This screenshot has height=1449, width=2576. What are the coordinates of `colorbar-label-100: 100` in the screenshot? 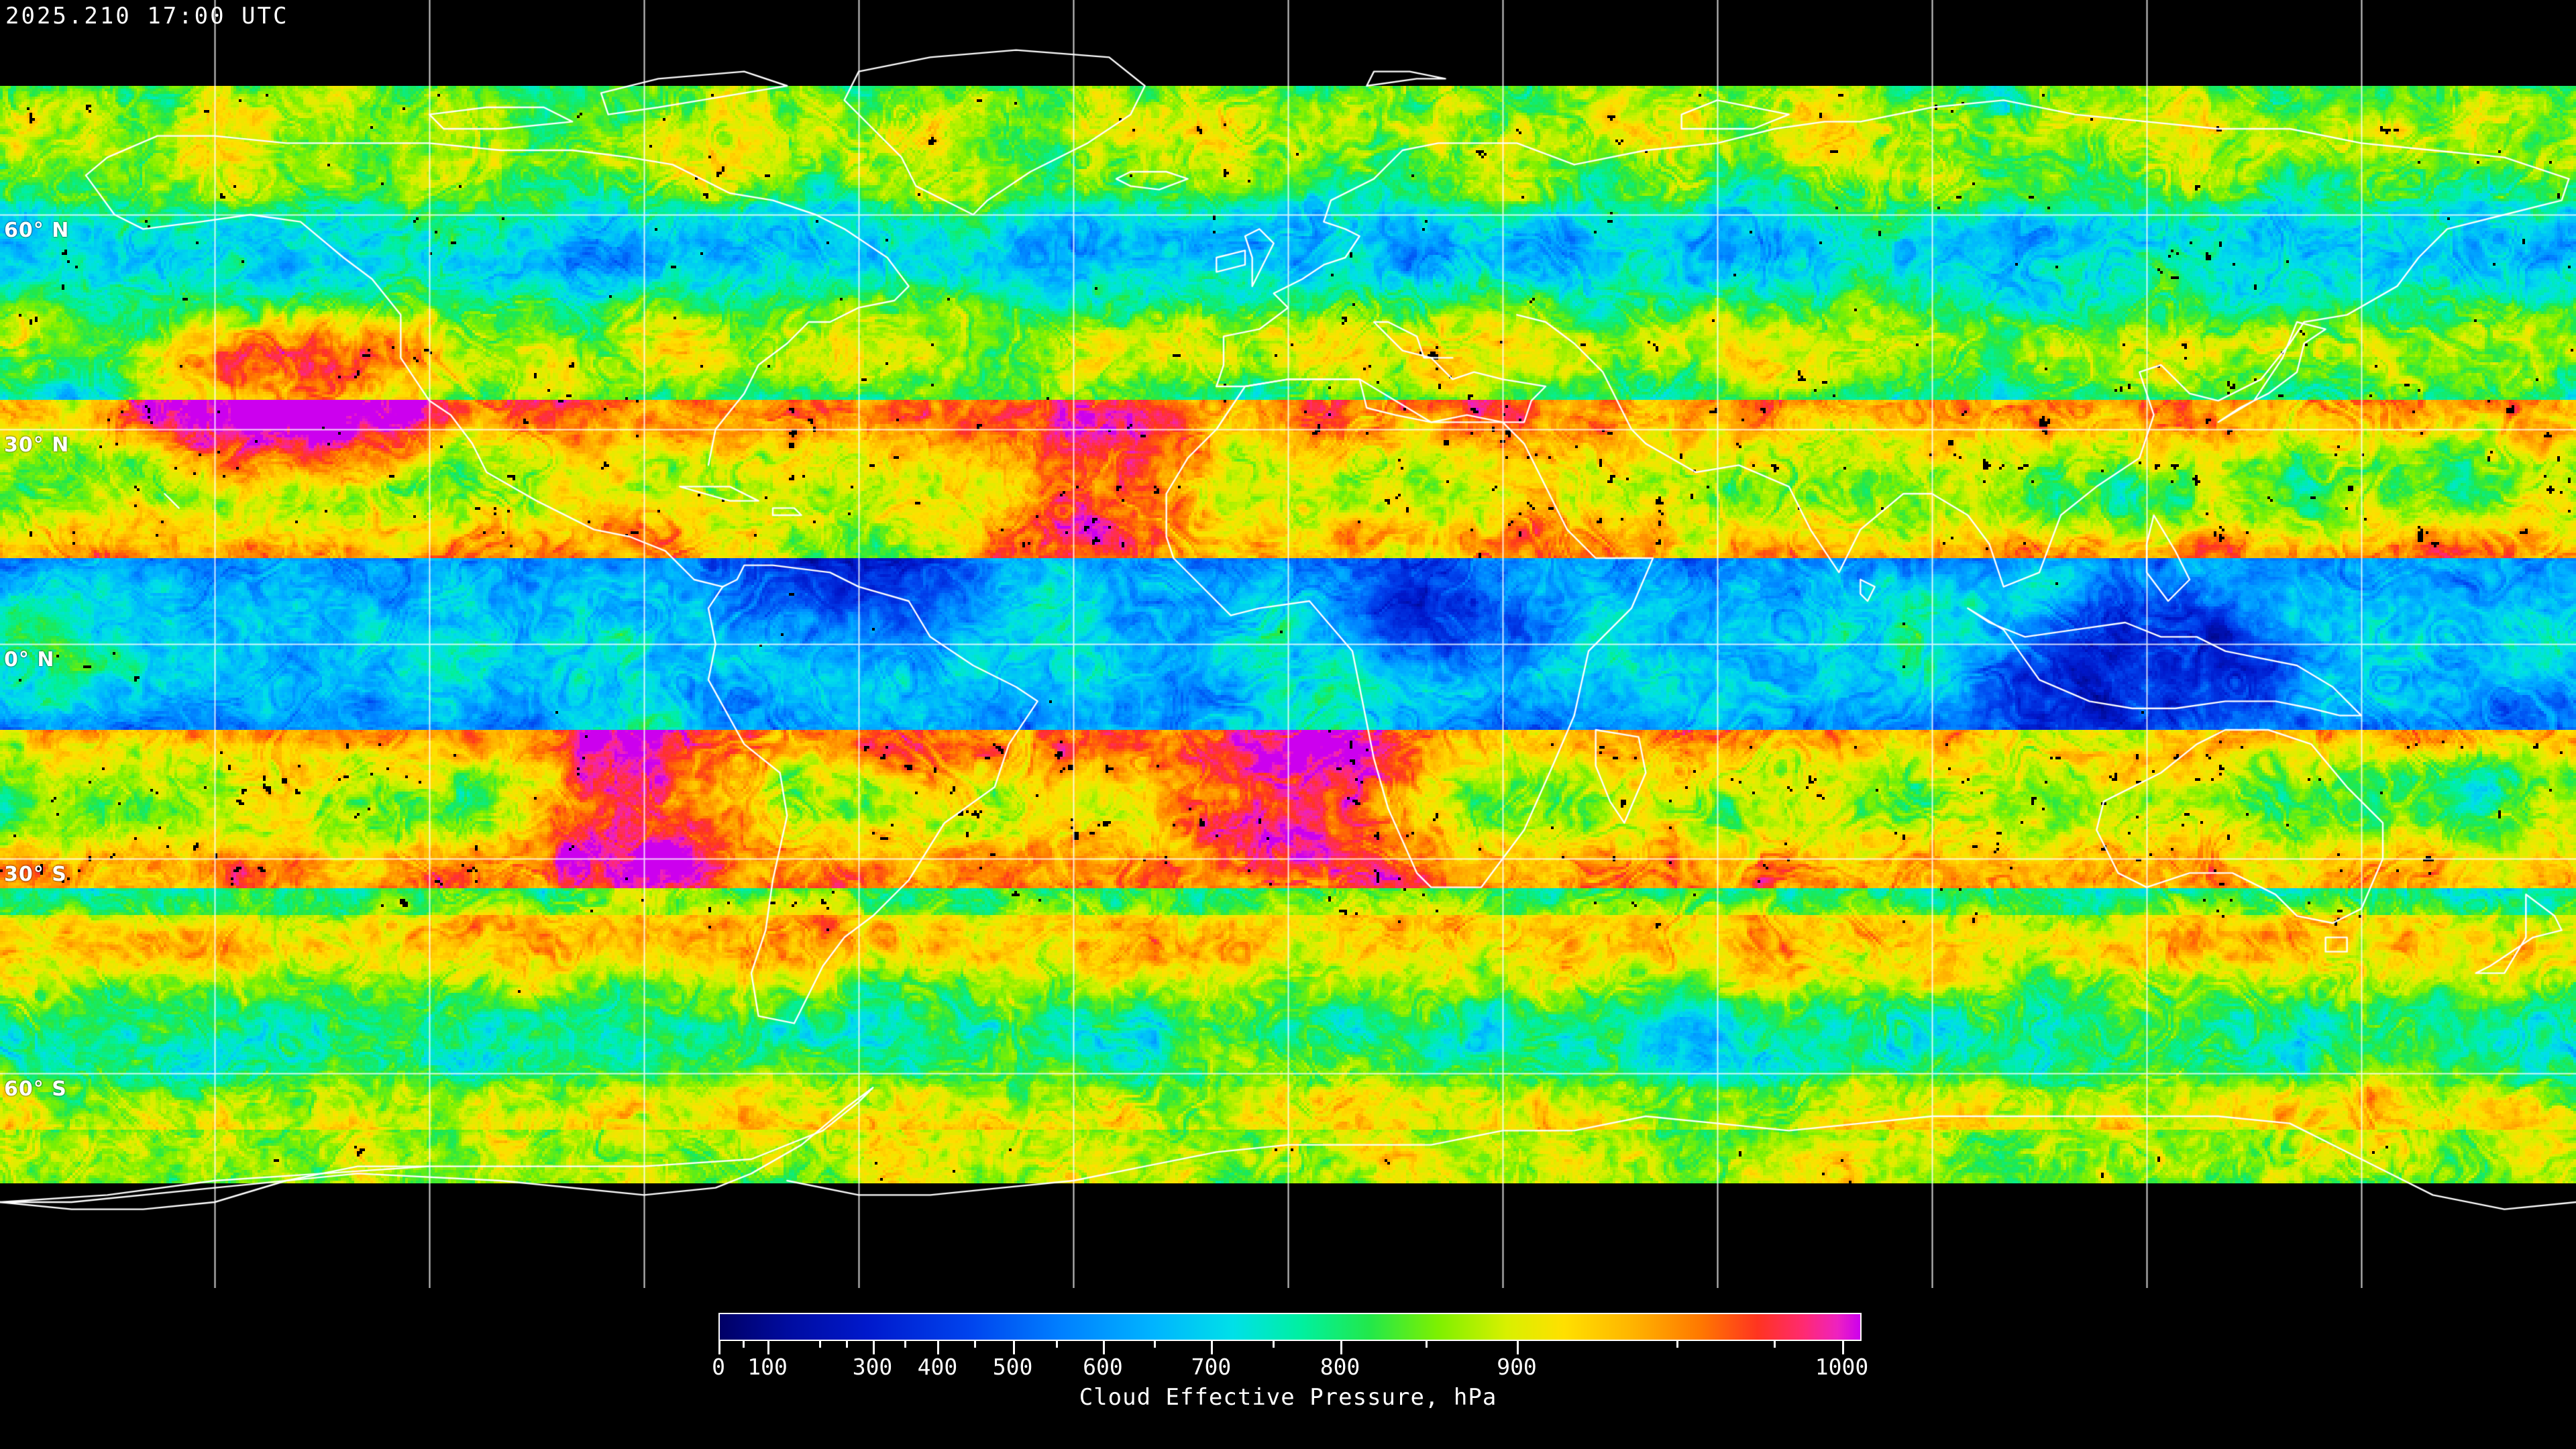 It's located at (767, 1367).